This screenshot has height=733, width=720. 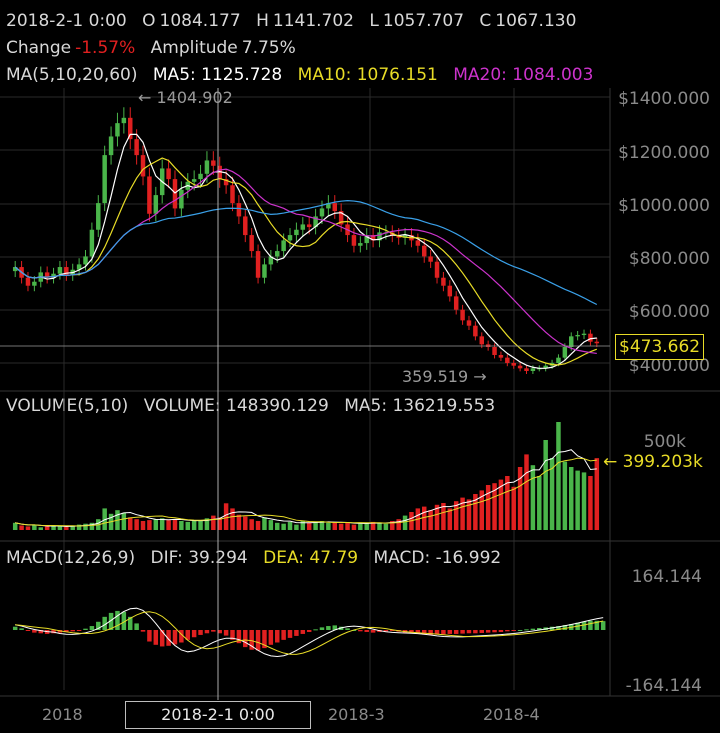 What do you see at coordinates (416, 21) in the screenshot?
I see `low-value: L 1057.707` at bounding box center [416, 21].